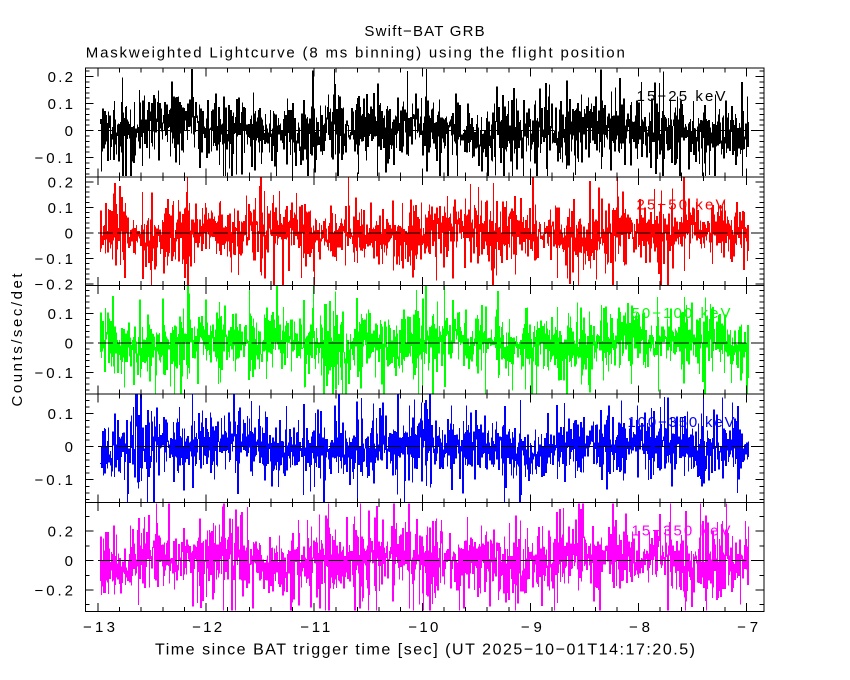 The height and width of the screenshot is (680, 850). I want to click on svg-text: 50−100 keV, so click(681, 313).